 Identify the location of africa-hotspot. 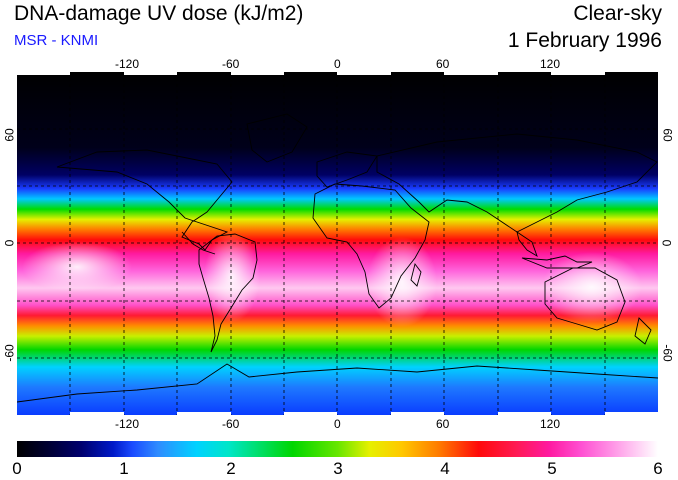
(402, 282).